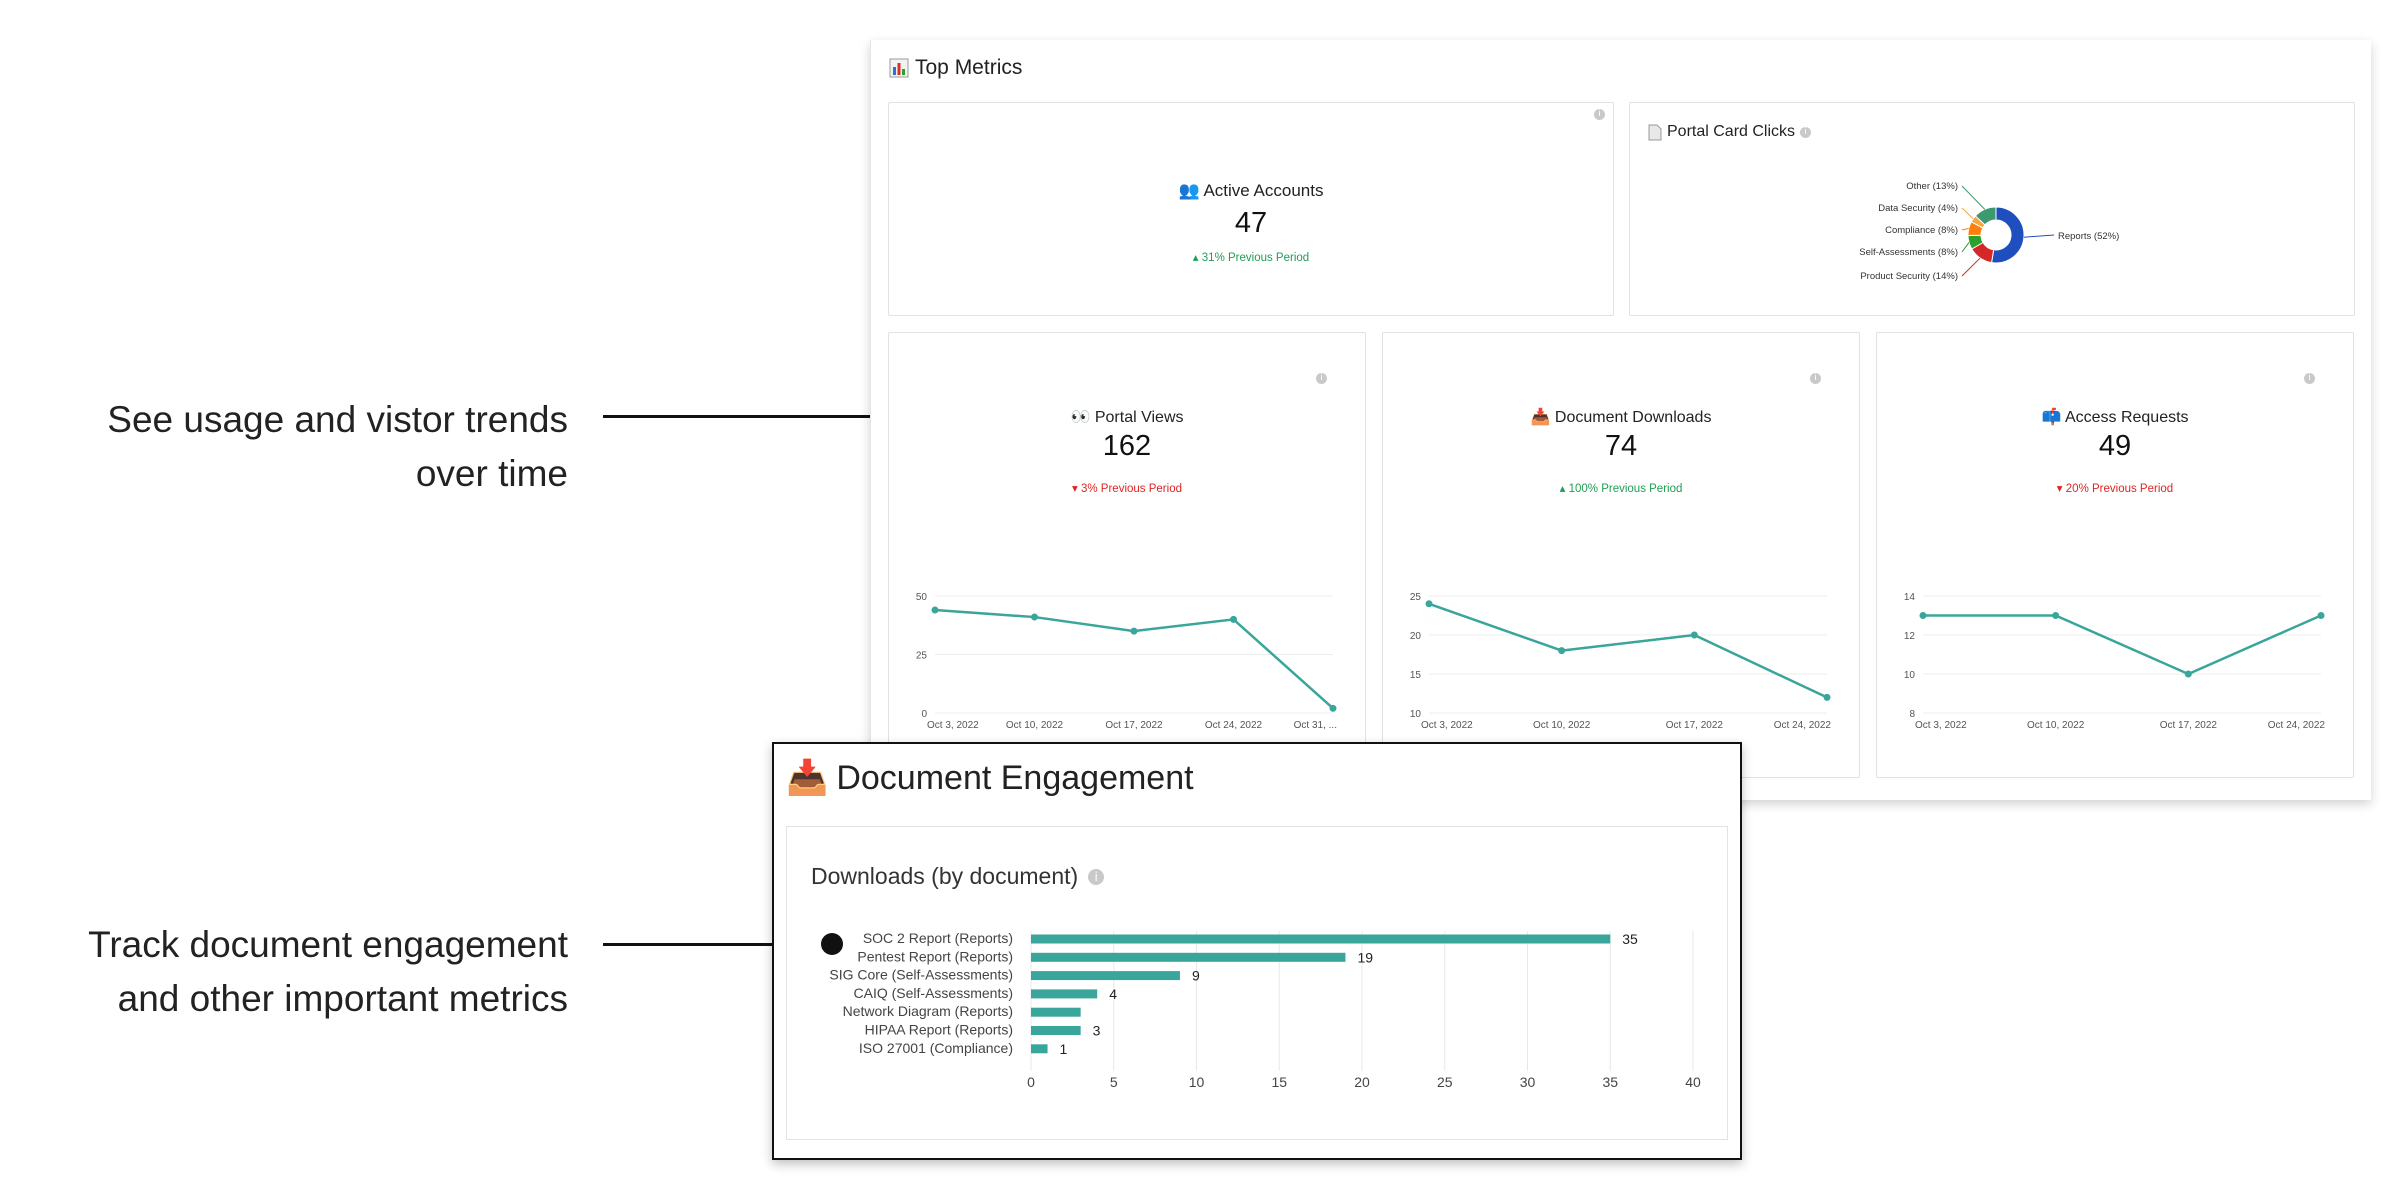 The width and height of the screenshot is (2400, 1200). I want to click on active-accounts-delta-text: 31% Previous Period, so click(1255, 258).